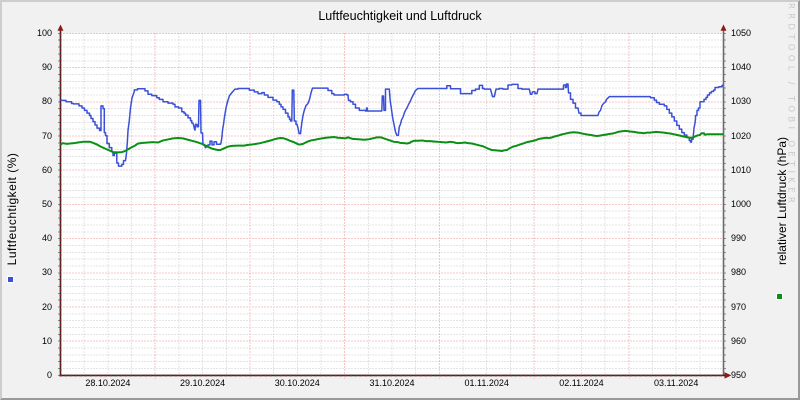 The height and width of the screenshot is (400, 800). I want to click on right-tick-label: 1050, so click(741, 32).